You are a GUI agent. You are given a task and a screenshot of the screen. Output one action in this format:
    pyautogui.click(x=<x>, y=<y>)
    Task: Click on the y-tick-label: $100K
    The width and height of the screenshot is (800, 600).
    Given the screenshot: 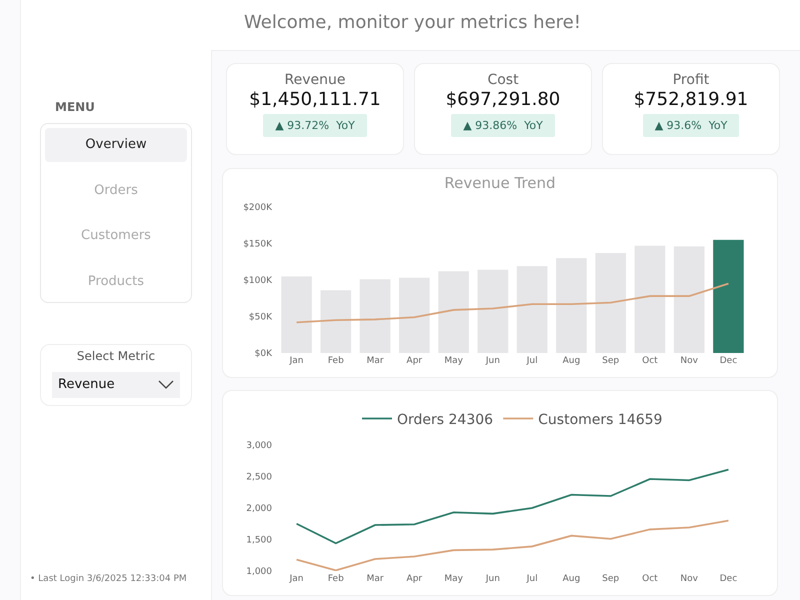 What is the action you would take?
    pyautogui.click(x=258, y=281)
    